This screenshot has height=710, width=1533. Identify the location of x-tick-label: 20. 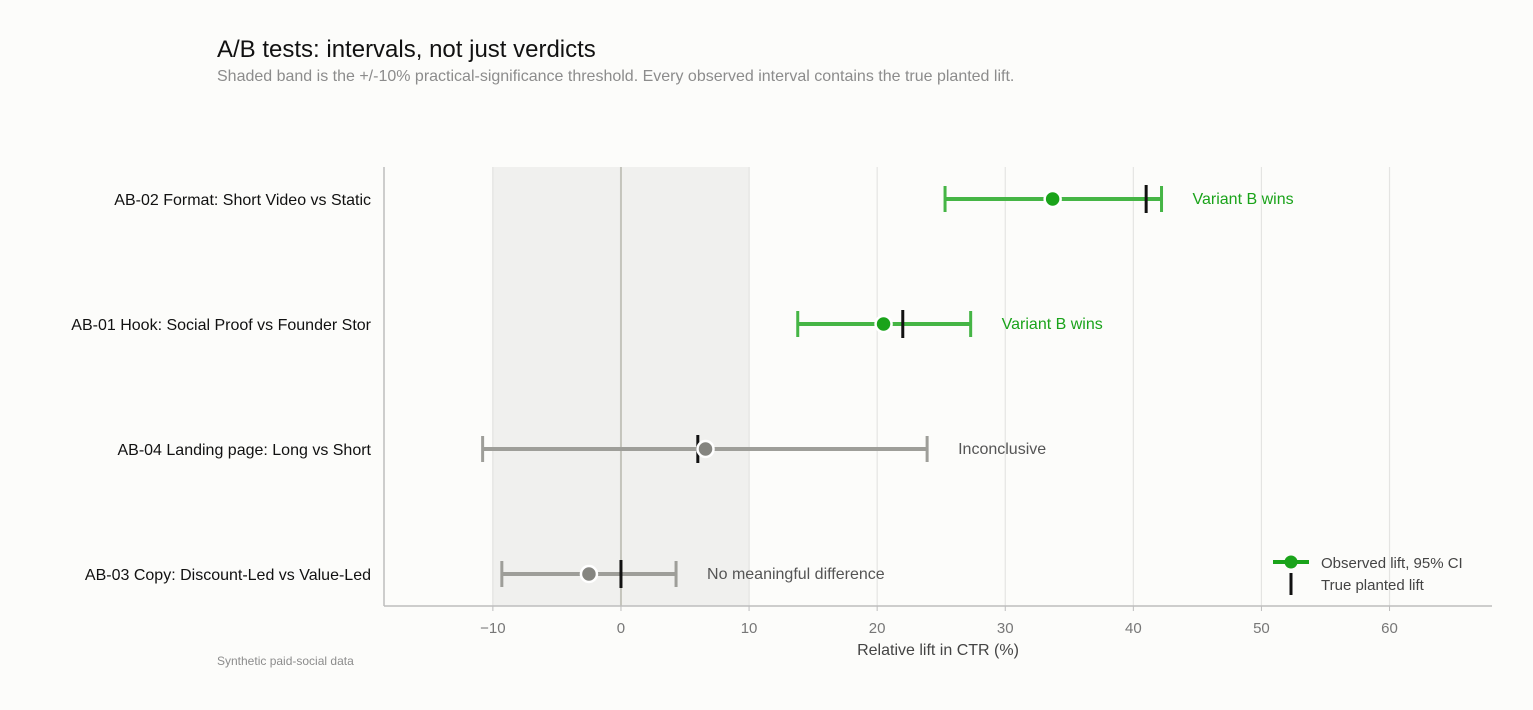
(877, 628).